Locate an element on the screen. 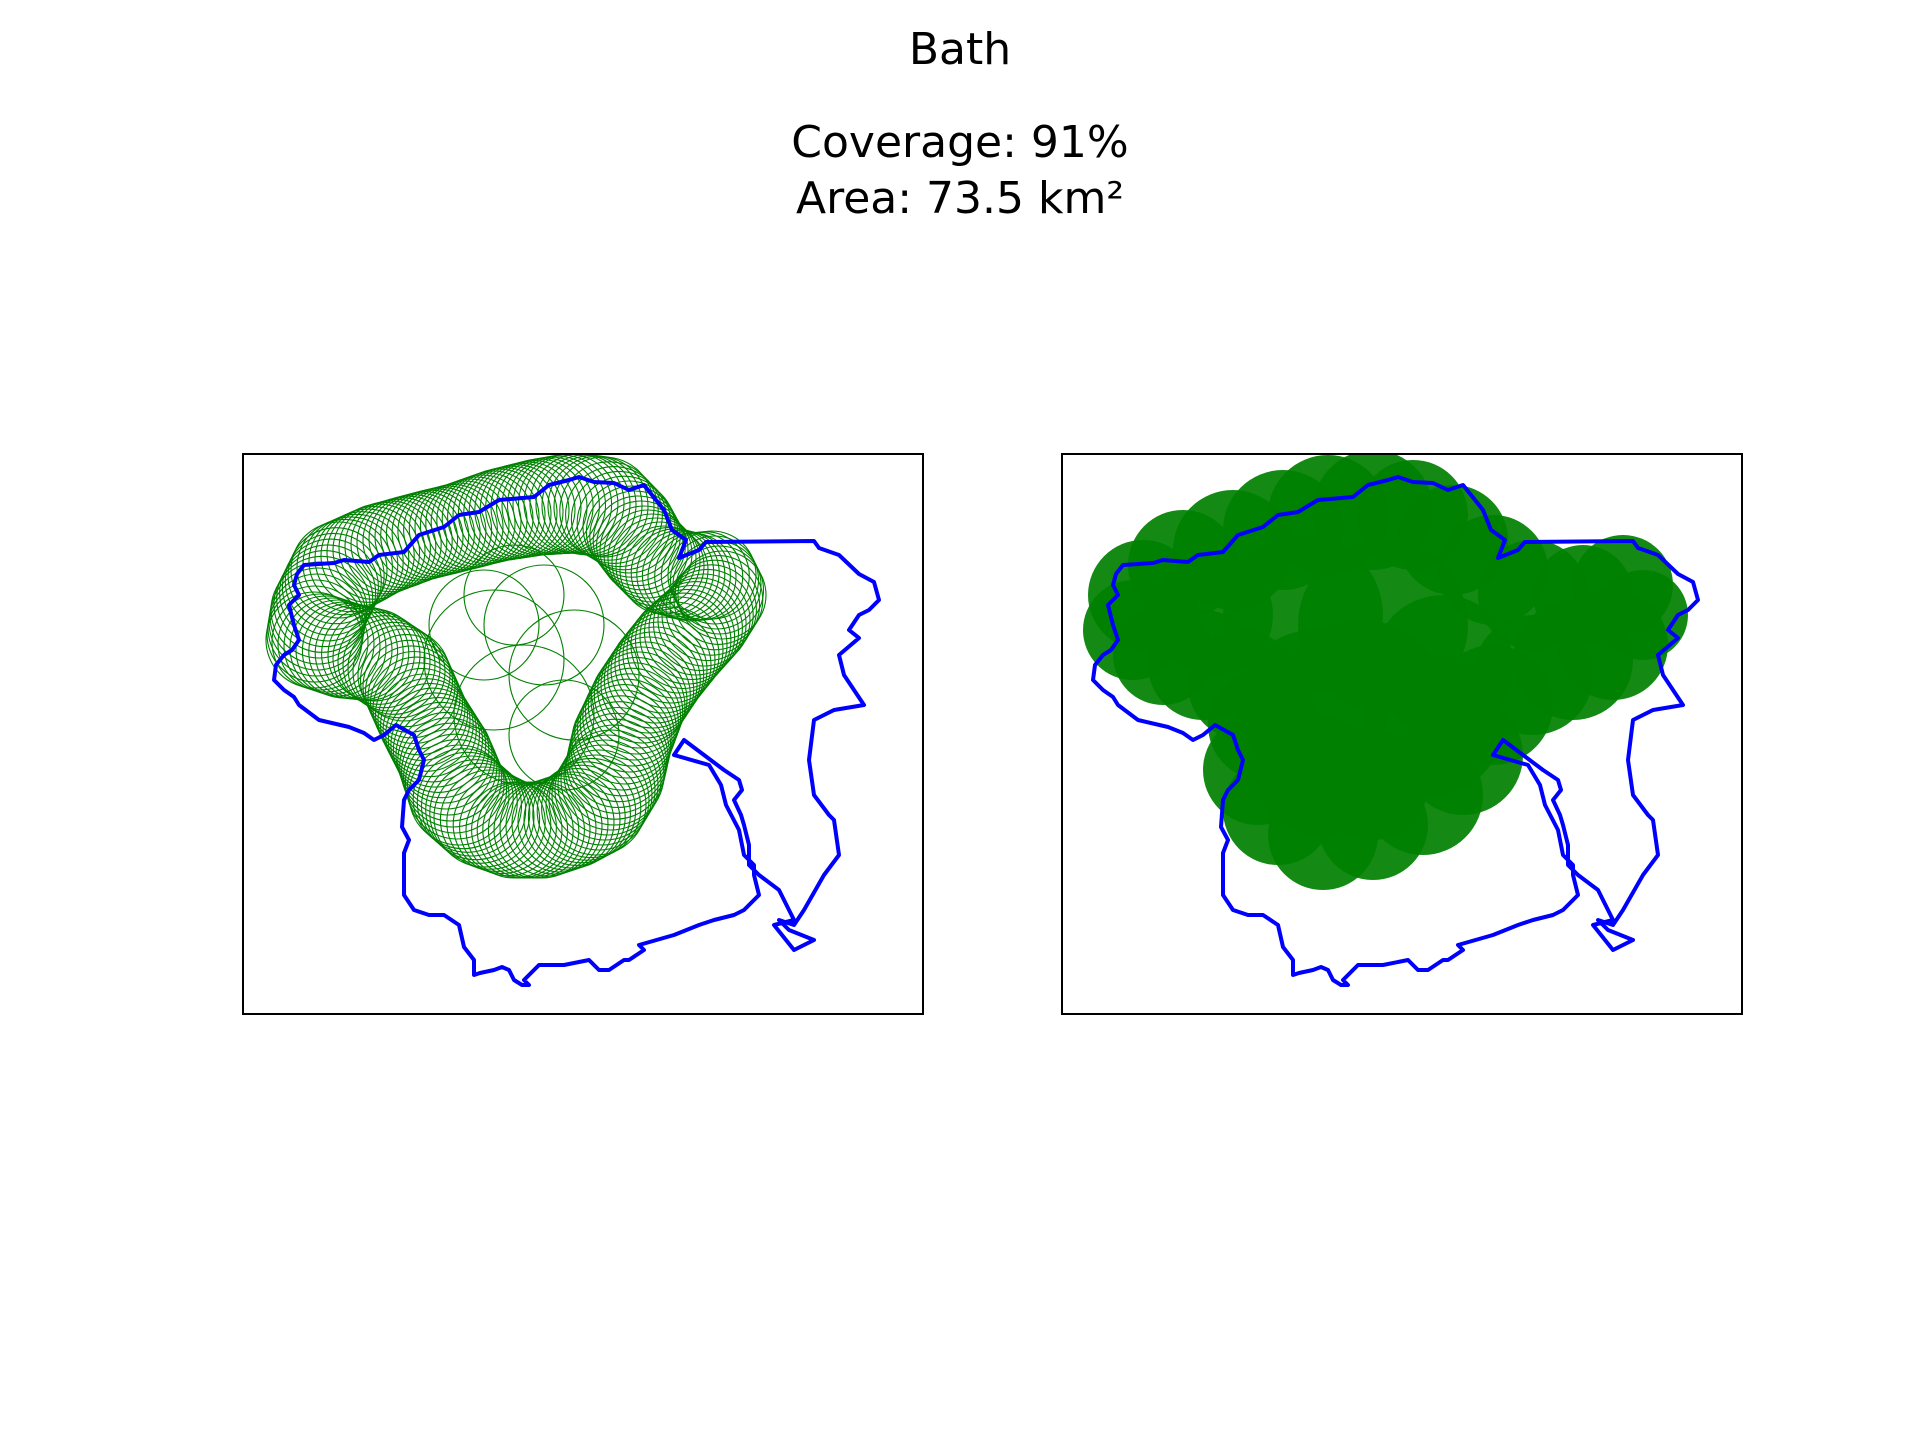 This screenshot has height=1440, width=1920. filled-coverage-panel is located at coordinates (1402, 734).